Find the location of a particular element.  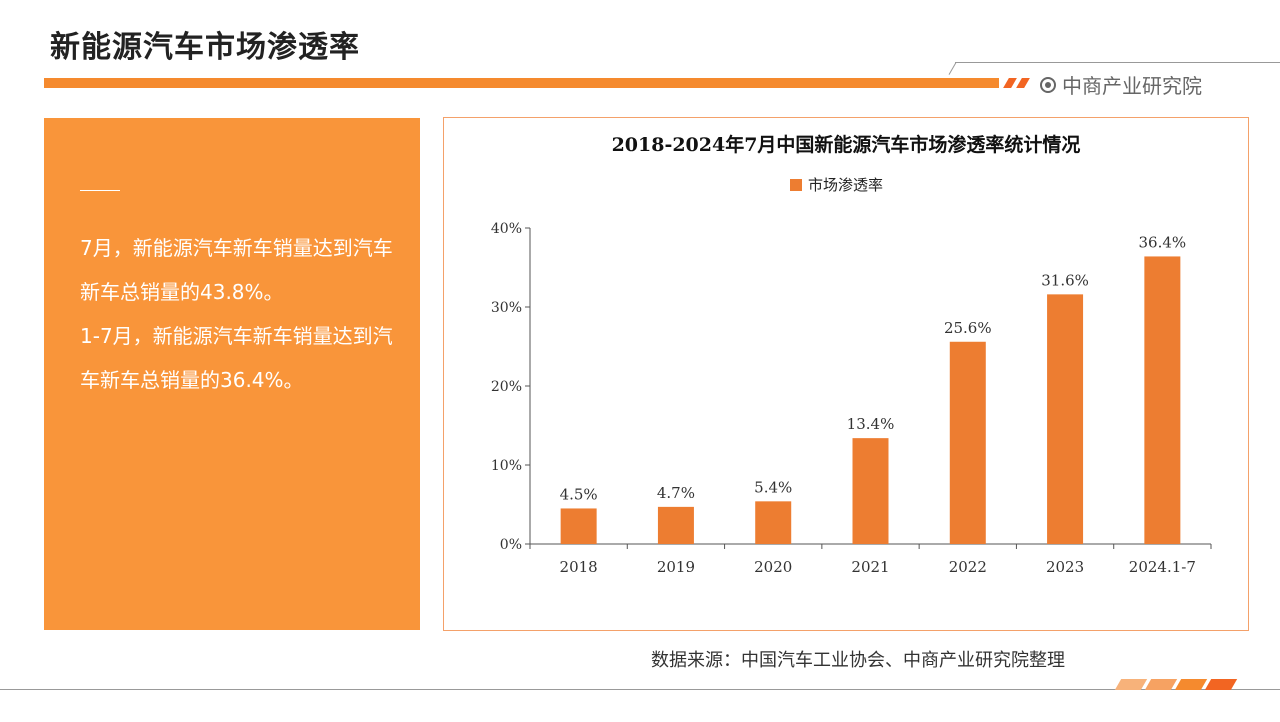

bar-value-label: 4.5% is located at coordinates (579, 494).